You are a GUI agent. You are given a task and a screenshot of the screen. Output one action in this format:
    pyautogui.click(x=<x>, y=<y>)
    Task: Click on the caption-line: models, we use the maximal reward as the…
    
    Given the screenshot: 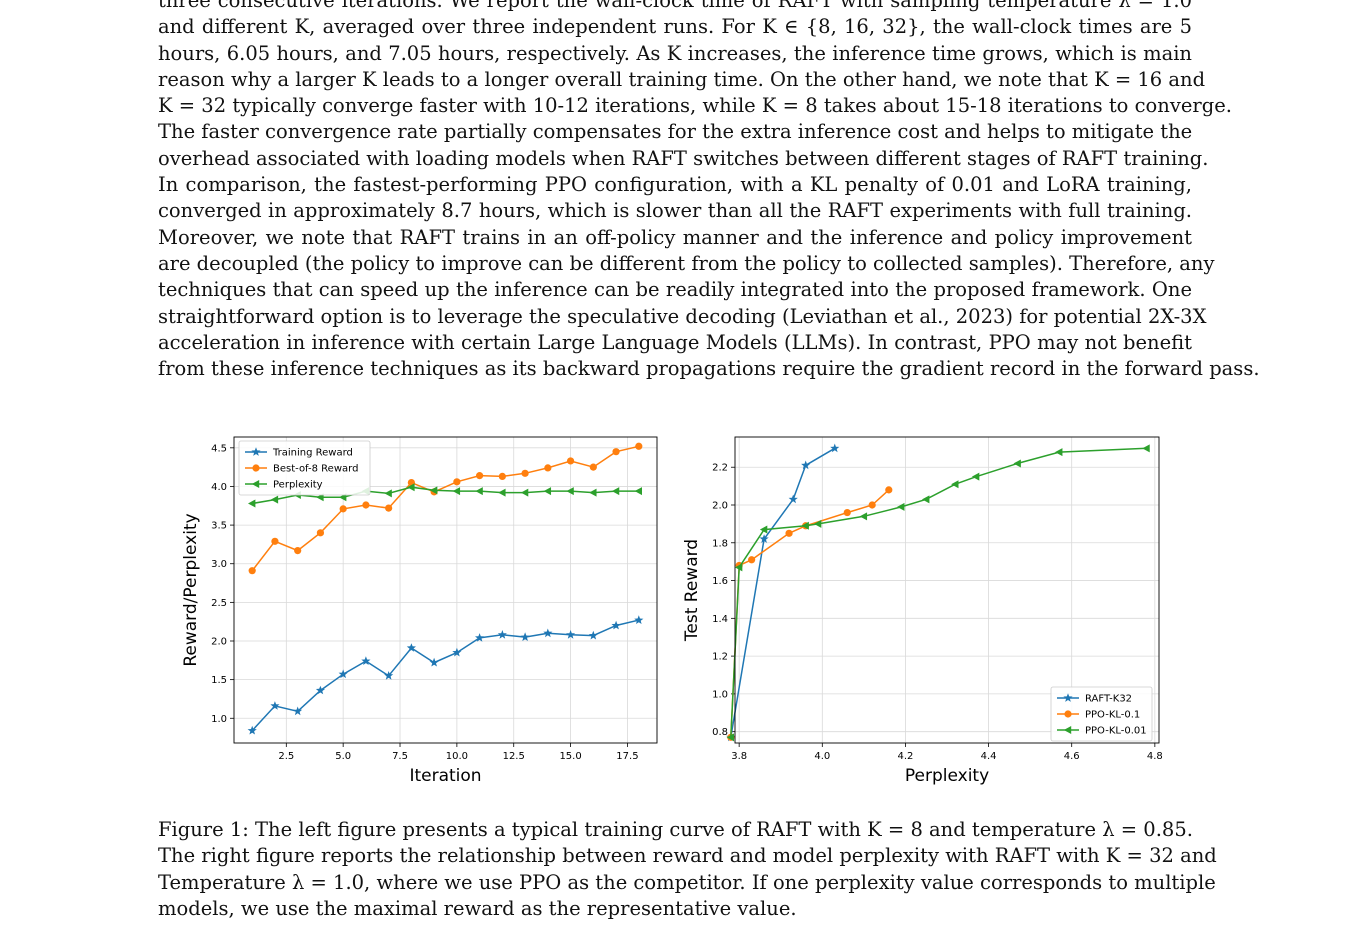 What is the action you would take?
    pyautogui.click(x=477, y=908)
    